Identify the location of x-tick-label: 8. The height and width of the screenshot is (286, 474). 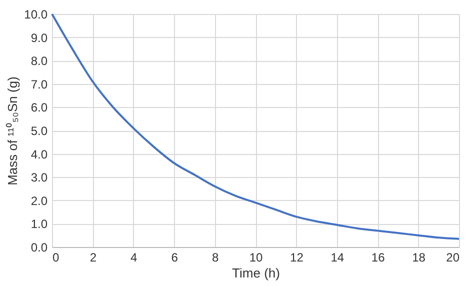
(215, 257).